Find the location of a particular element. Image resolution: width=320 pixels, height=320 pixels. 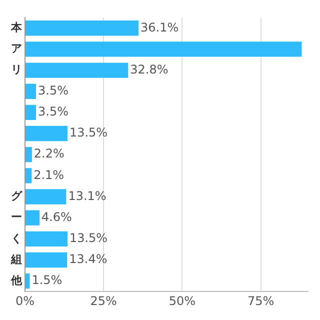

x-tick-label: 25% is located at coordinates (103, 301).